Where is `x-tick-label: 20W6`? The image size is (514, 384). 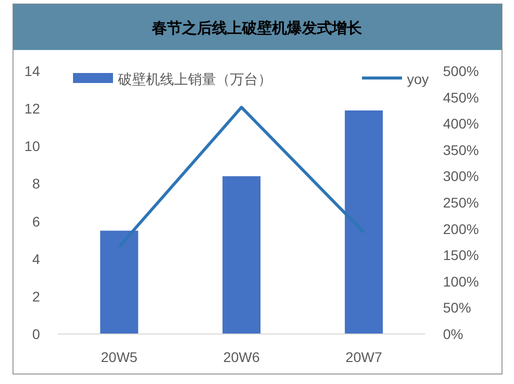
x-tick-label: 20W6 is located at coordinates (241, 357).